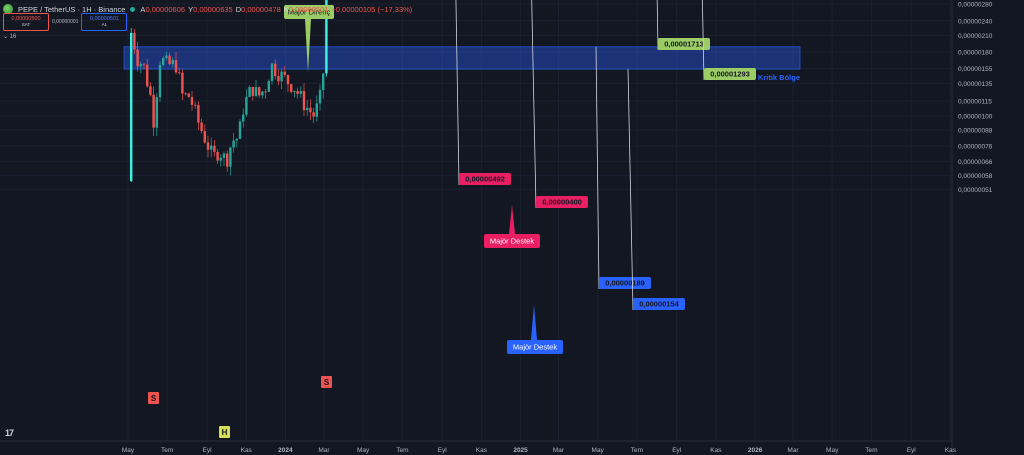 Image resolution: width=1024 pixels, height=455 pixels. What do you see at coordinates (9, 36) in the screenshot?
I see `indicators-toggle: ⌄ 16` at bounding box center [9, 36].